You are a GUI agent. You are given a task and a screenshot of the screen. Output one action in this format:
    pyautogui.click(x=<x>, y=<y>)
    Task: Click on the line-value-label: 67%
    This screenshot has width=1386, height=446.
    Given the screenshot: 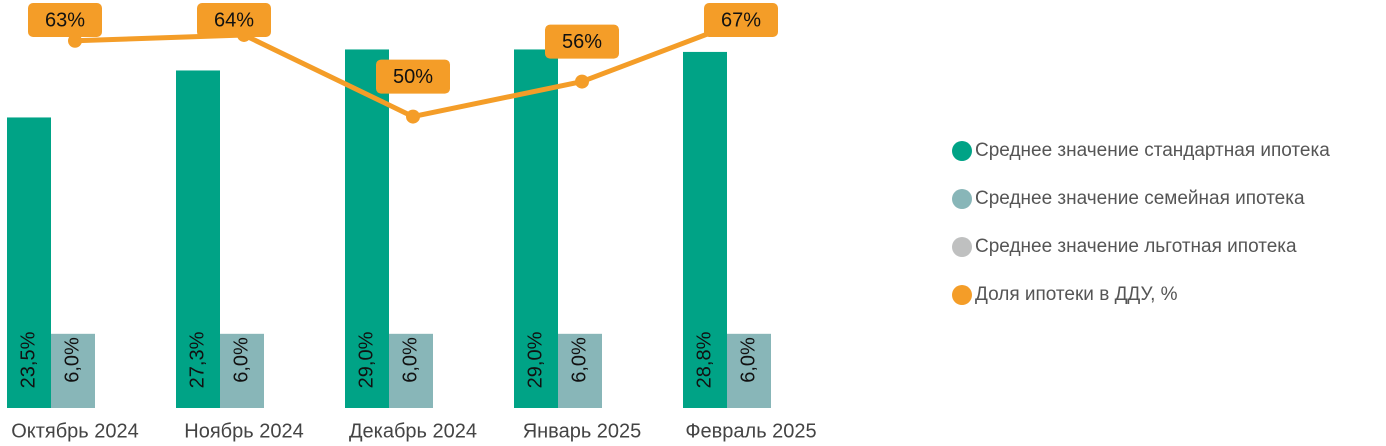 What is the action you would take?
    pyautogui.click(x=741, y=20)
    